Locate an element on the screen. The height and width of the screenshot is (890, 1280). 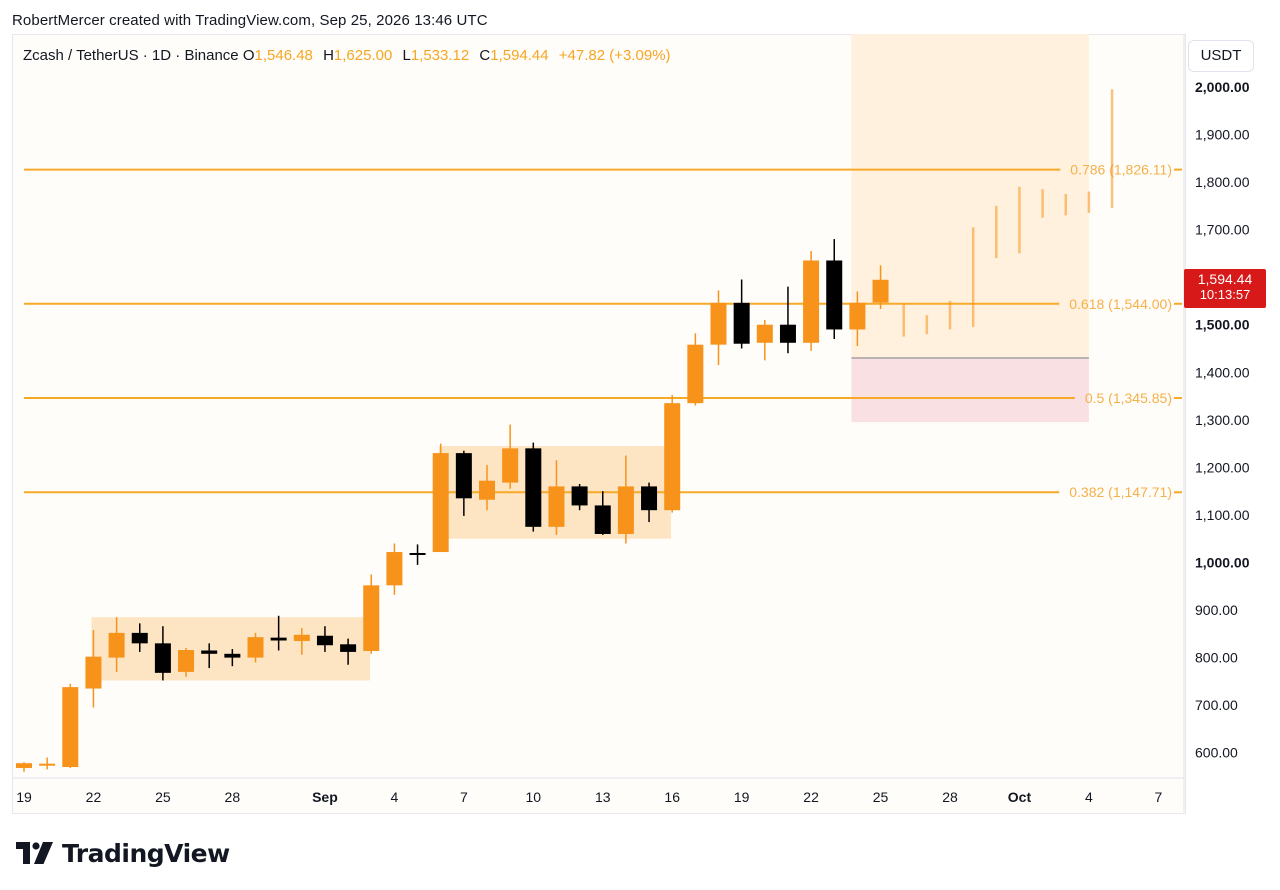
candle-2026-09-08-body is located at coordinates (487, 490).